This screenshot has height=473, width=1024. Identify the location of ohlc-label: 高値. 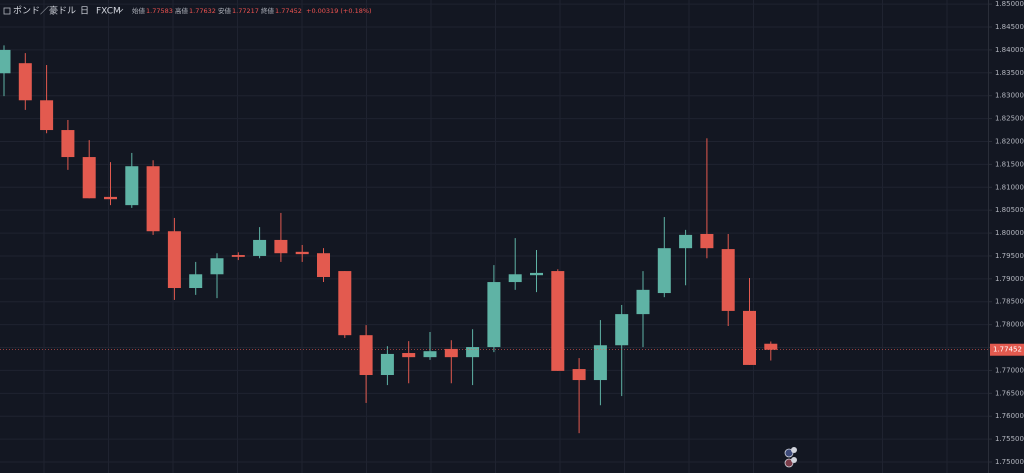
(182, 10).